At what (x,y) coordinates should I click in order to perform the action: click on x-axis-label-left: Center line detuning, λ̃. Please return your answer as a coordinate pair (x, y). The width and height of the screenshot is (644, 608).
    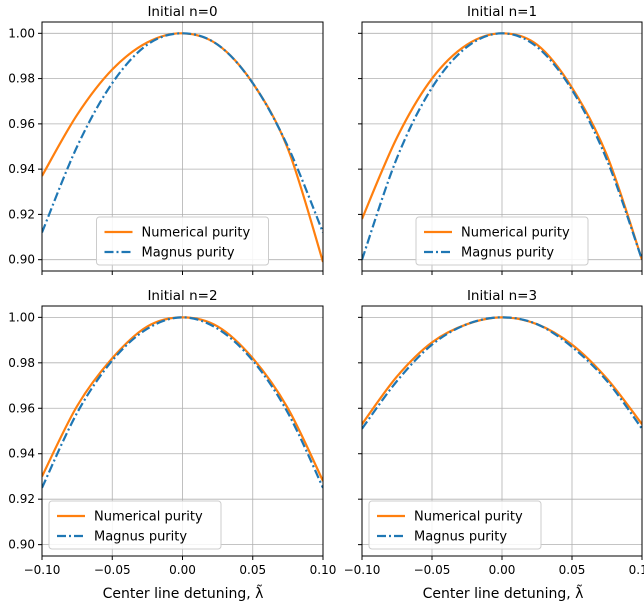
    Looking at the image, I should click on (183, 593).